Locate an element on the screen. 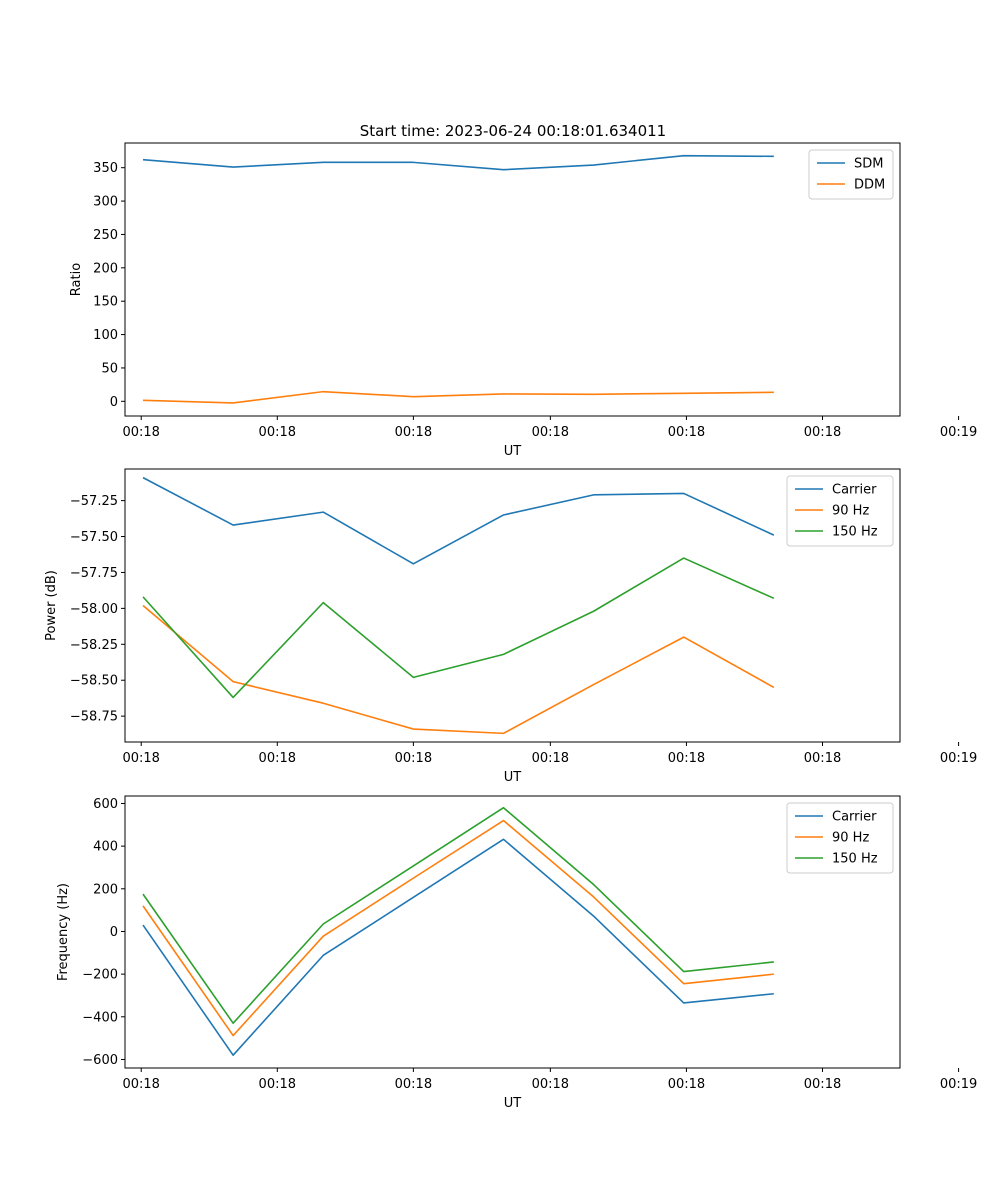  y-tick-label: −600 is located at coordinates (100, 1060).